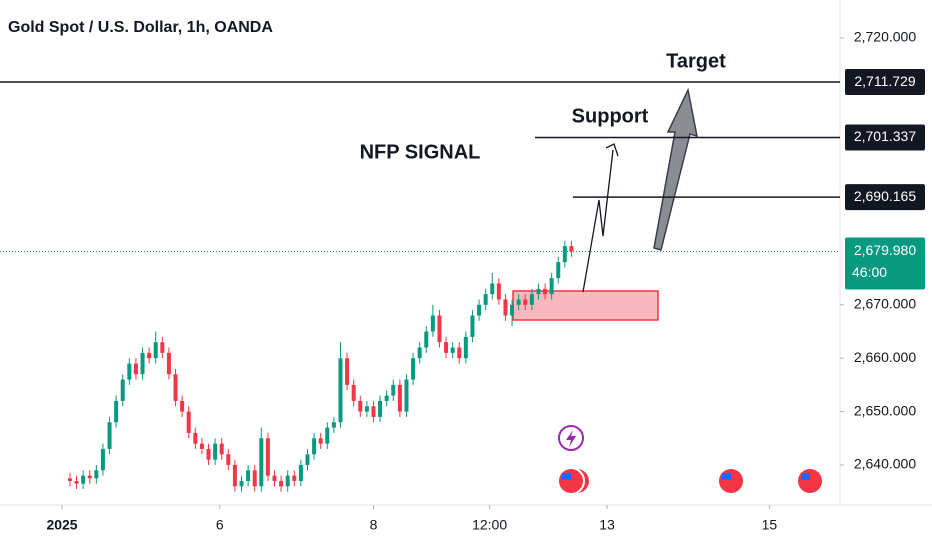 This screenshot has width=932, height=550. I want to click on x-tick-label: 15, so click(770, 525).